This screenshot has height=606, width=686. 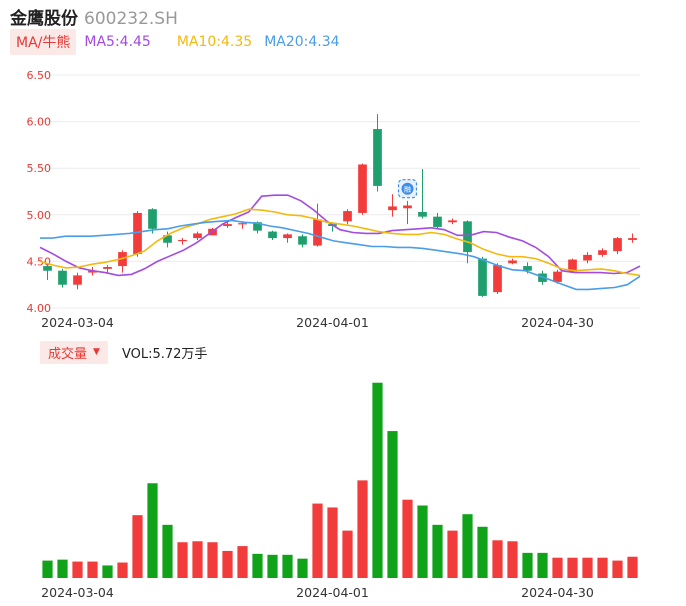 What do you see at coordinates (39, 308) in the screenshot?
I see `price-tick-label: 4.00` at bounding box center [39, 308].